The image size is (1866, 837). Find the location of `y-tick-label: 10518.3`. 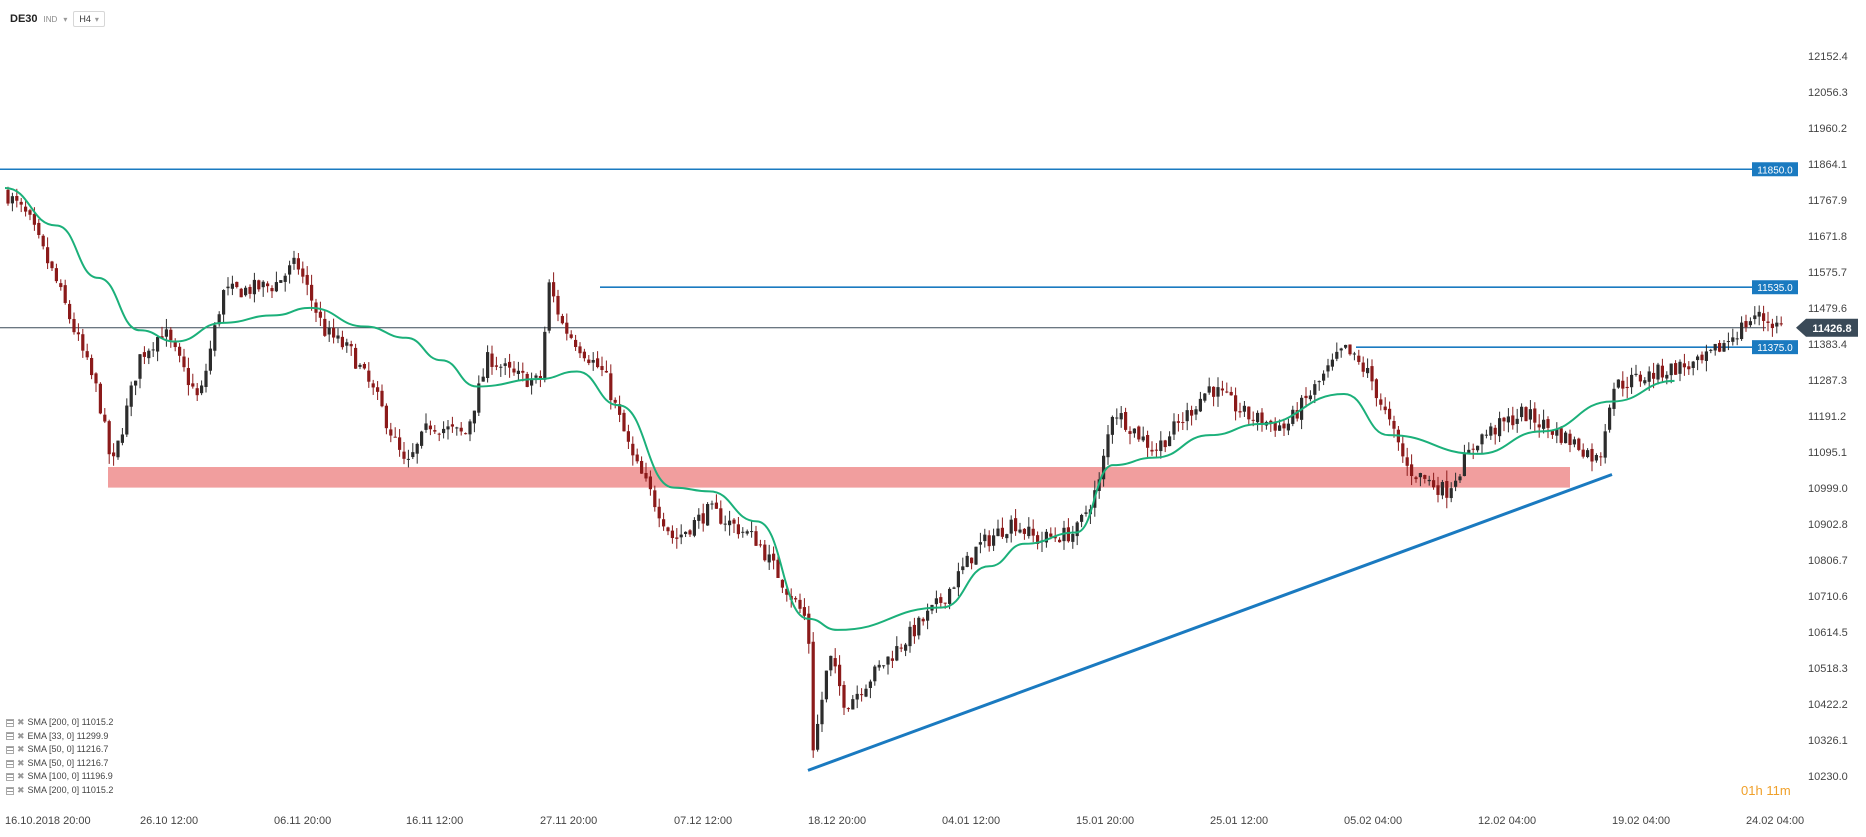

y-tick-label: 10518.3 is located at coordinates (1828, 669).